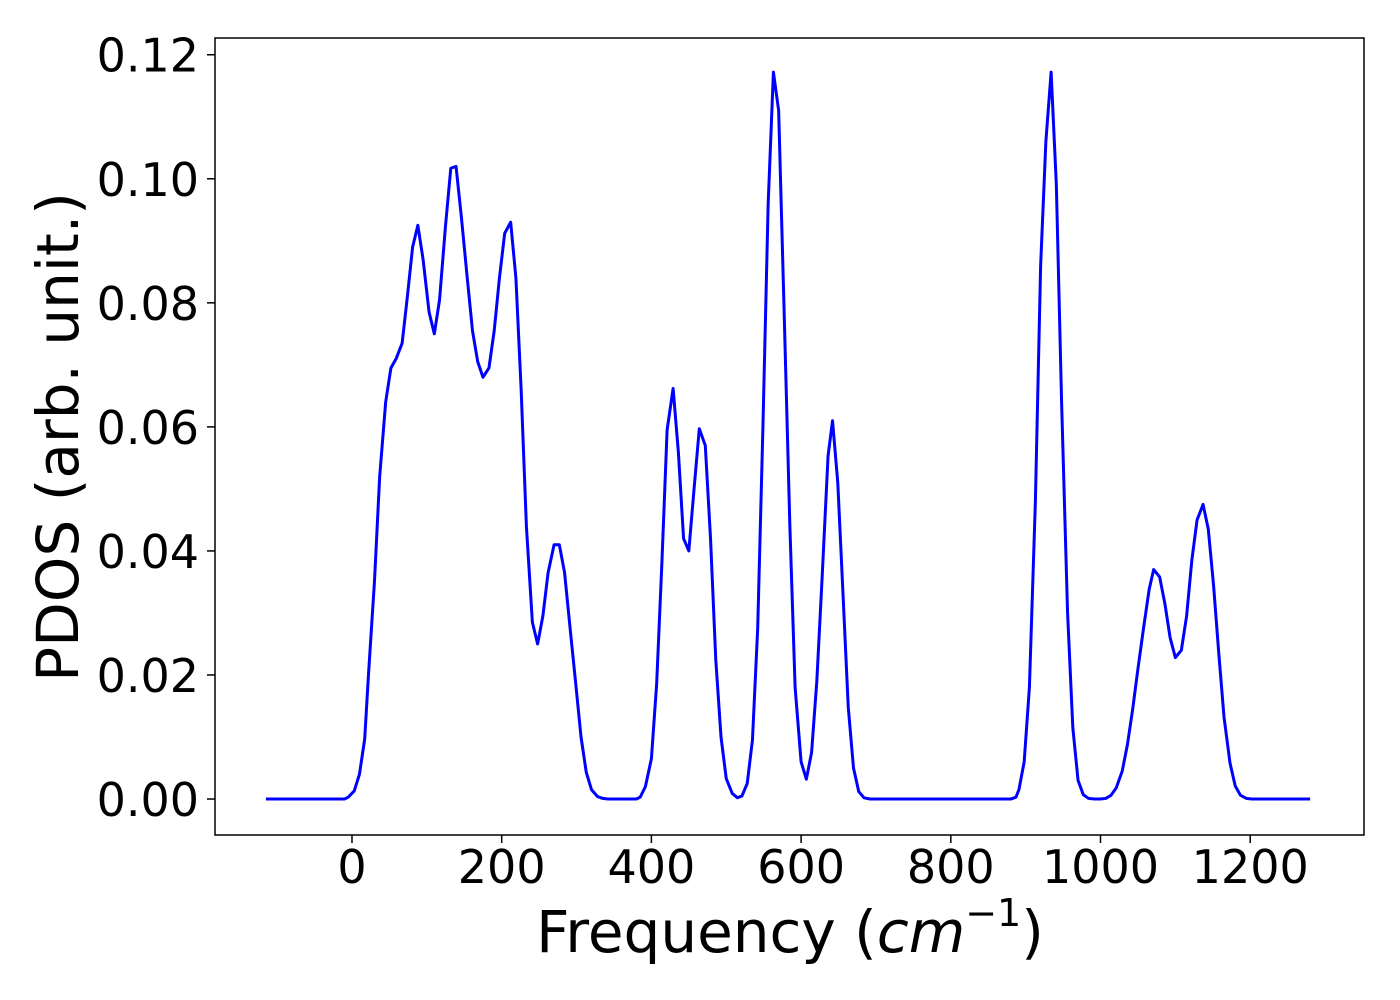 Image resolution: width=1400 pixels, height=1000 pixels. I want to click on y-tick-label: 0.06, so click(148, 428).